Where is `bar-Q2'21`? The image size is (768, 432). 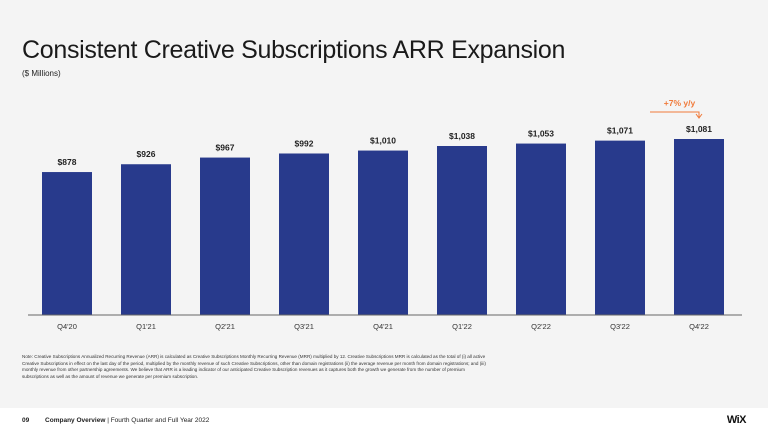
bar-Q2'21 is located at coordinates (225, 236).